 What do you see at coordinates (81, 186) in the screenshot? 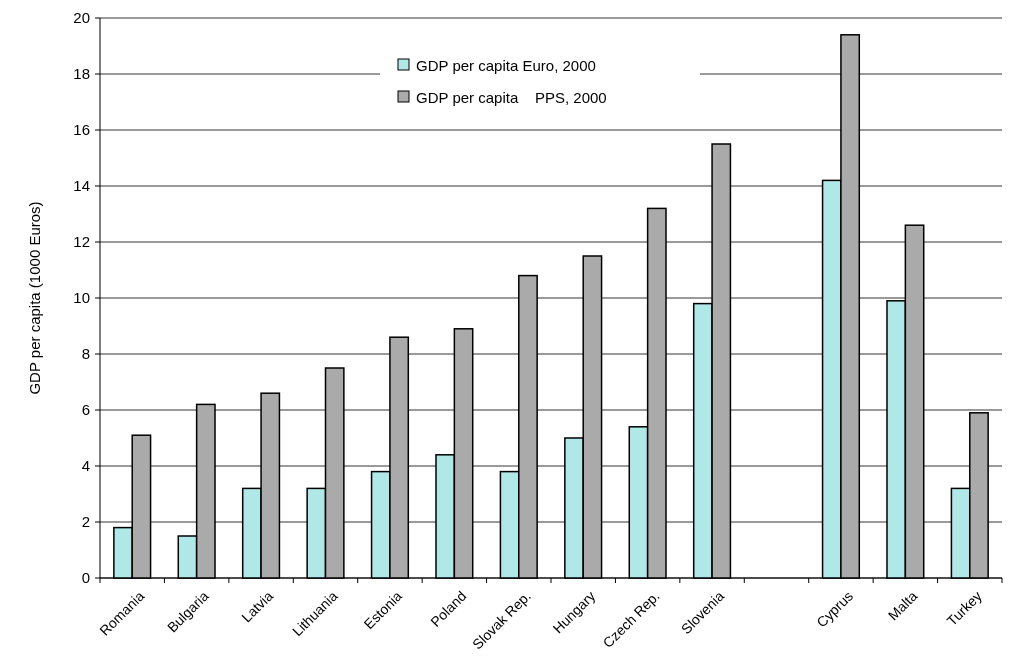
I see `y-tick-label: 14` at bounding box center [81, 186].